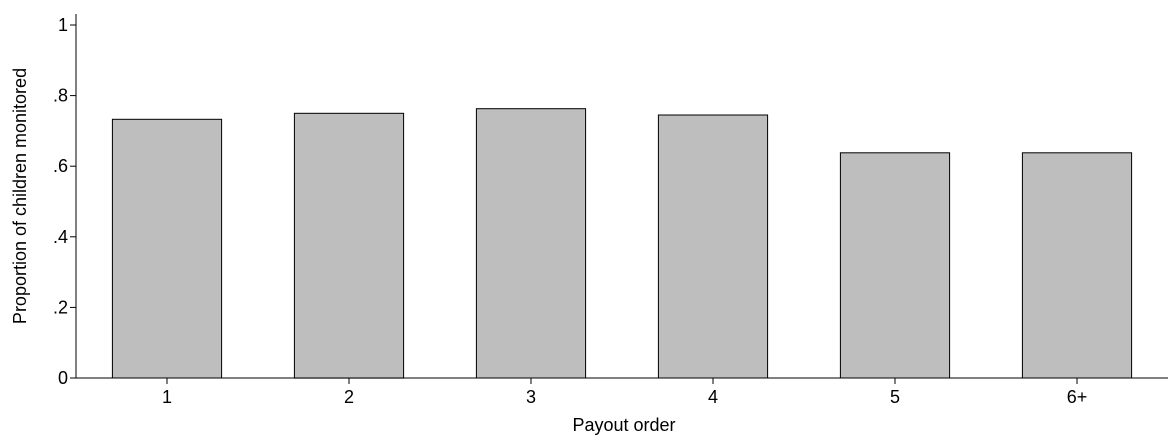 This screenshot has width=1172, height=441. What do you see at coordinates (20, 196) in the screenshot?
I see `y-axis-title: Proportion of children monitored` at bounding box center [20, 196].